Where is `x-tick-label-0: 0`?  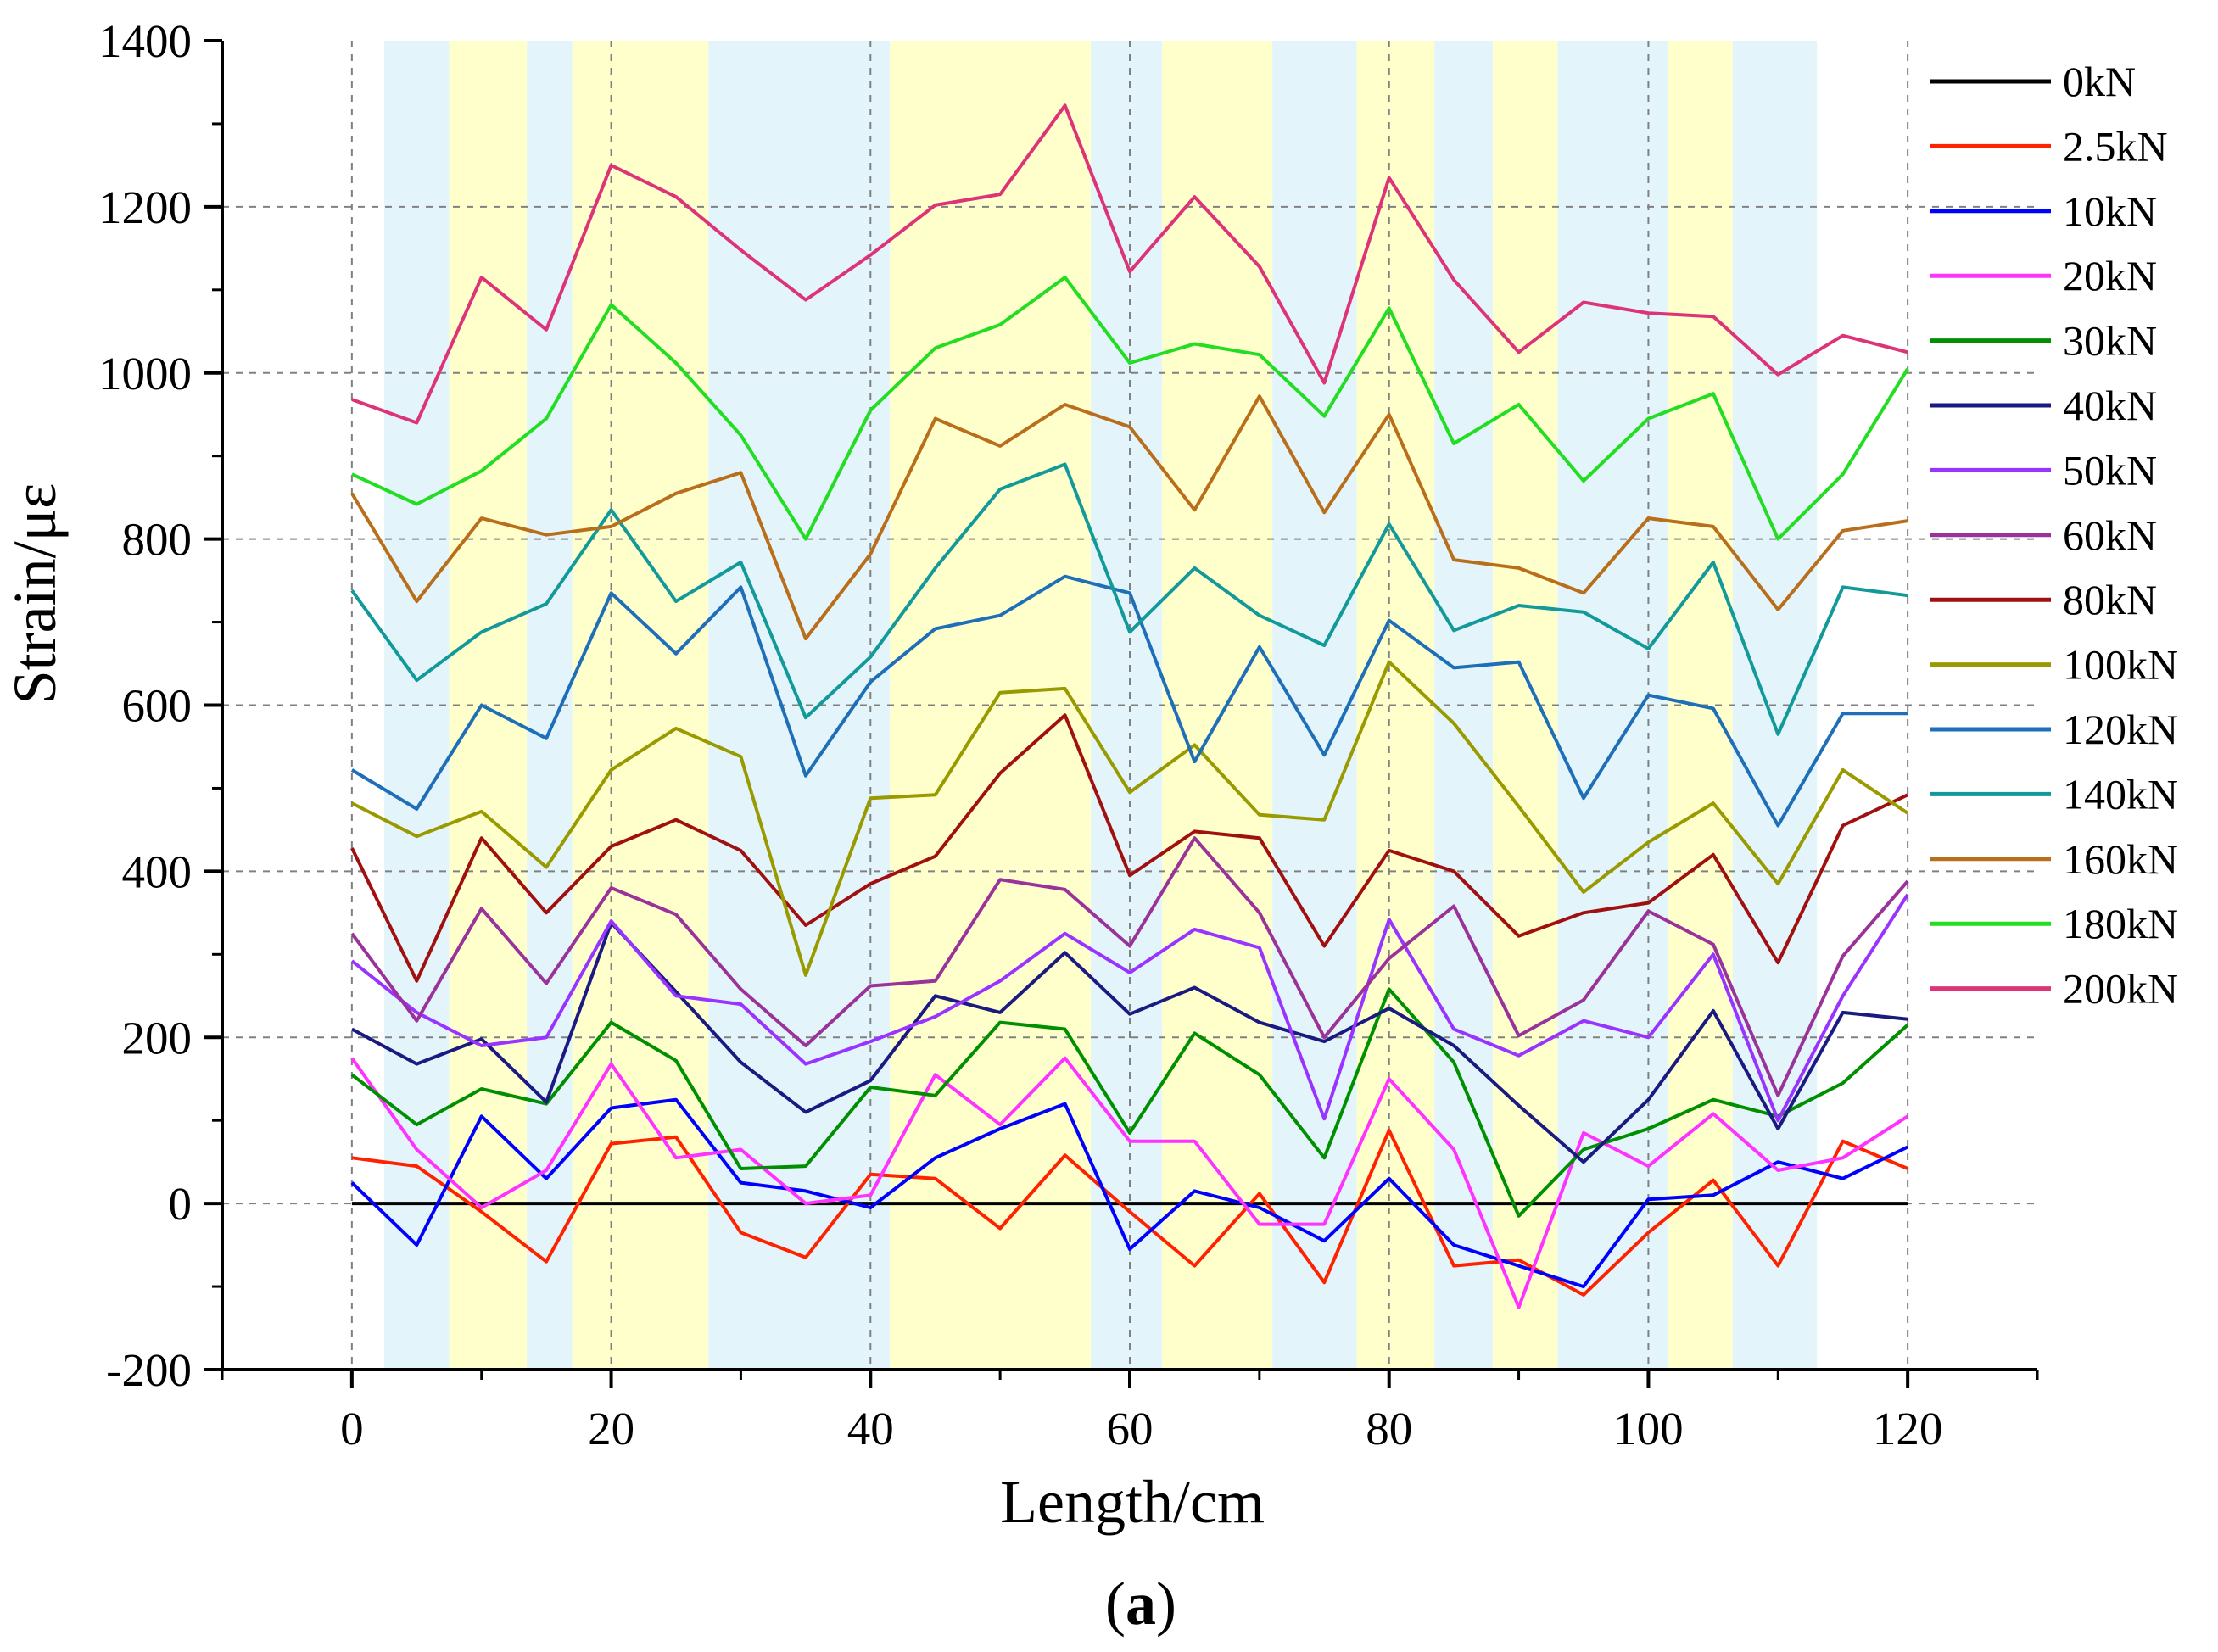 x-tick-label-0: 0 is located at coordinates (352, 1428).